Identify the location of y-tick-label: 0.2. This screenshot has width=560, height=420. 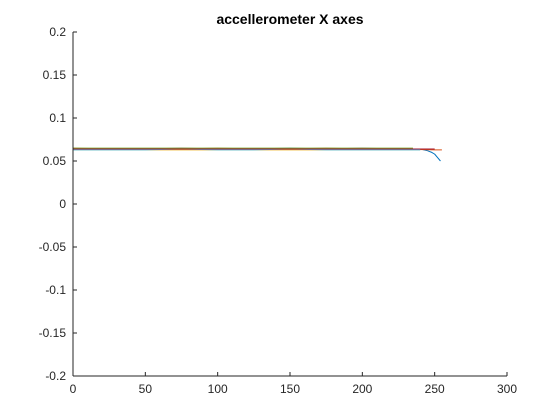
(57, 32).